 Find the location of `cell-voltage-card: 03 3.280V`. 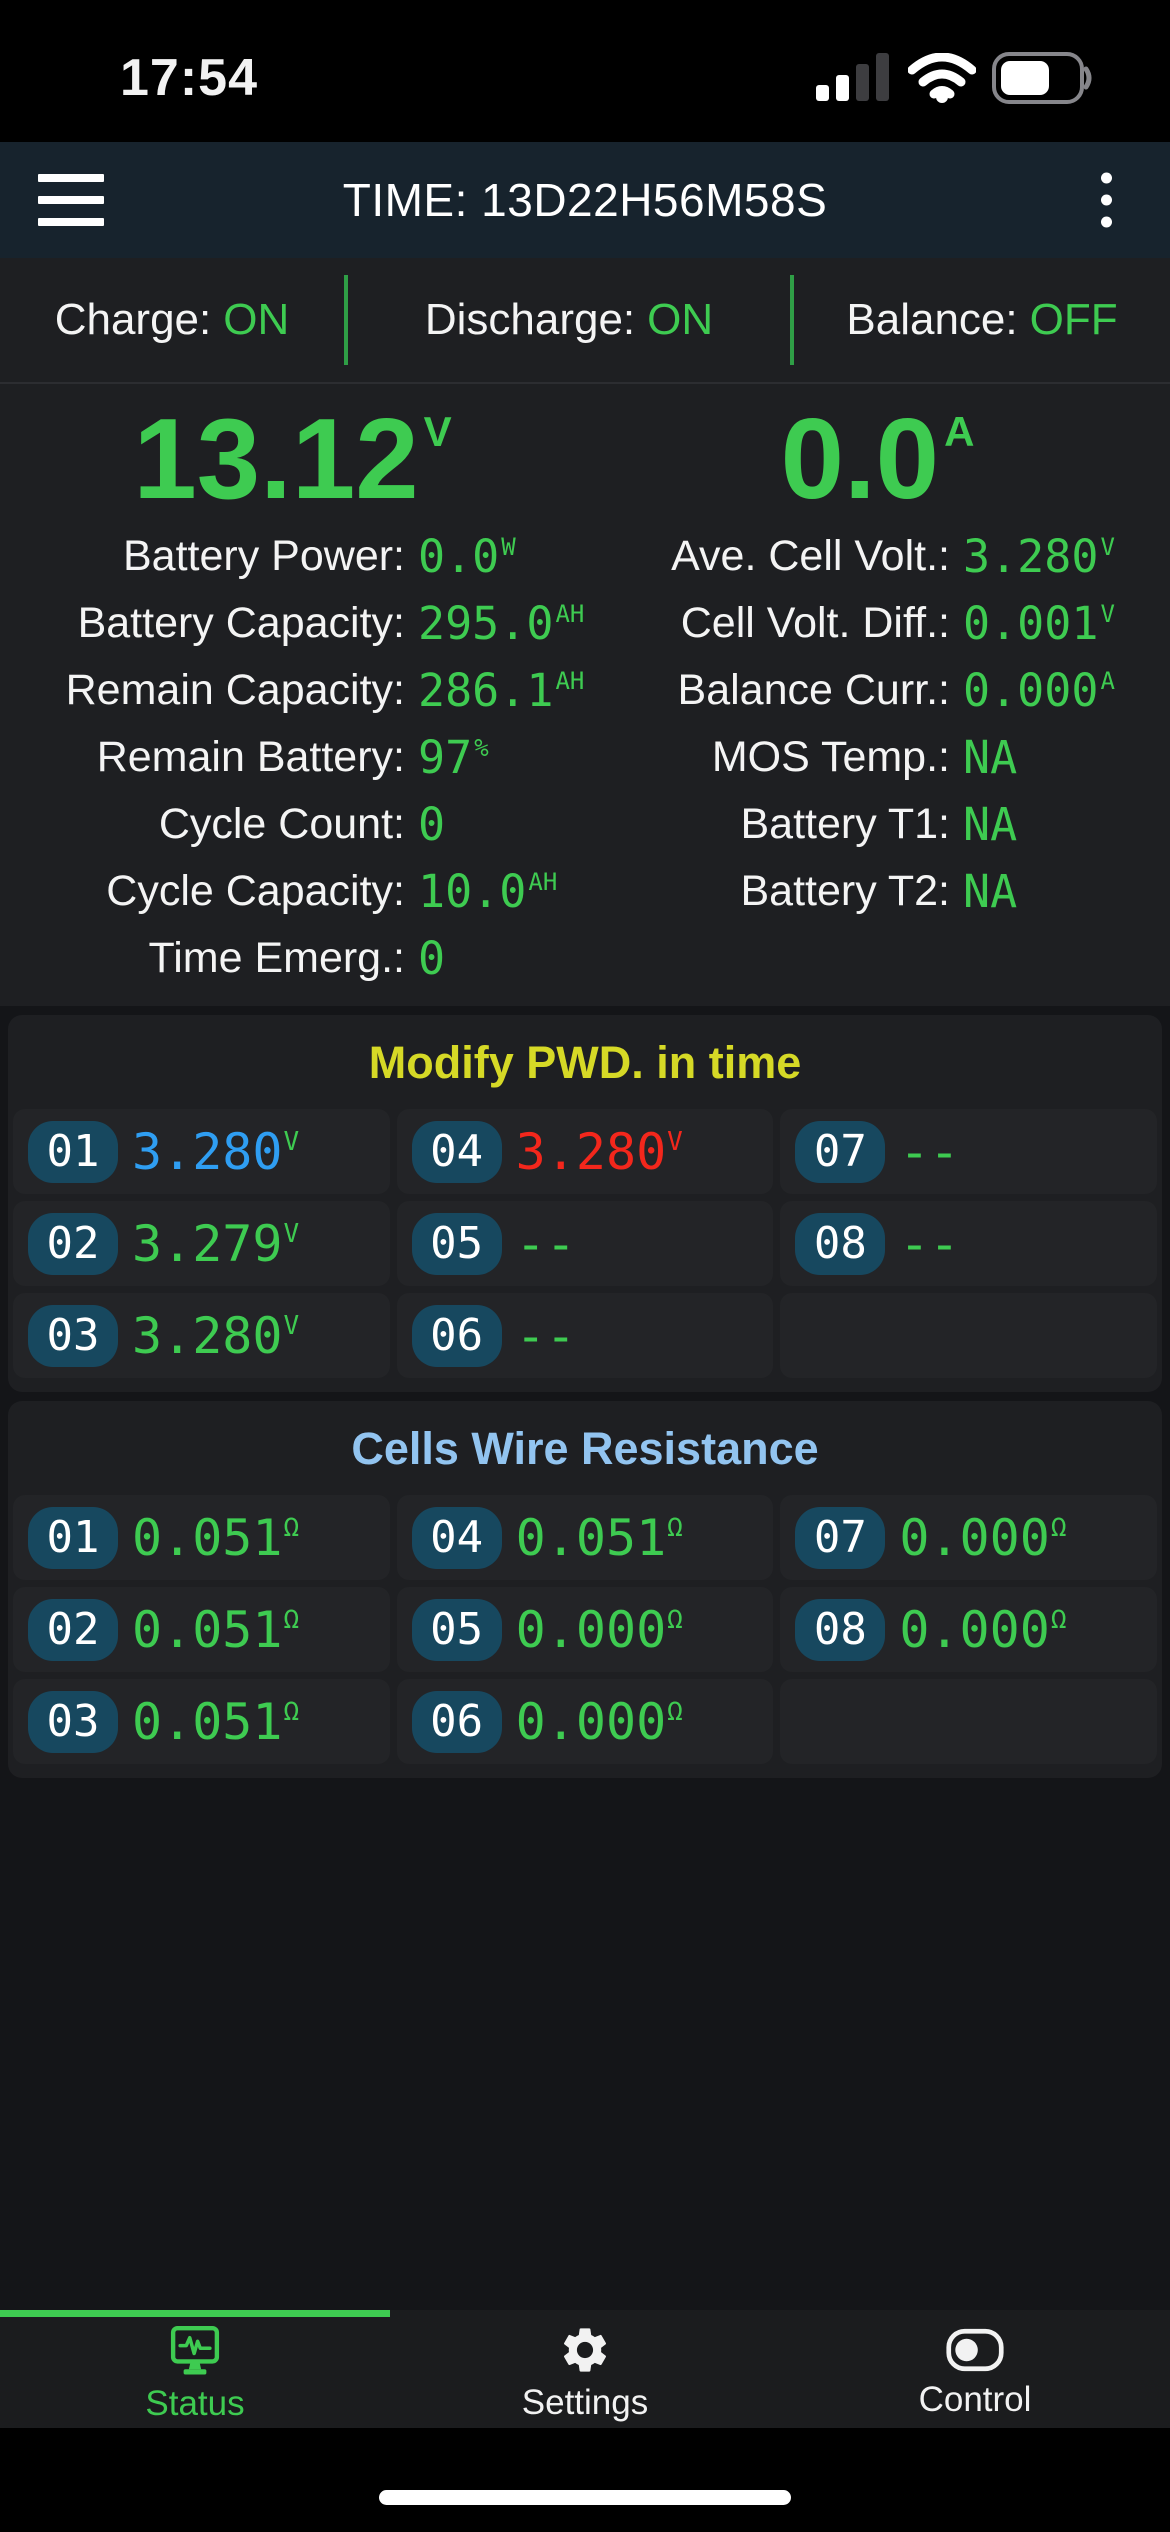

cell-voltage-card: 03 3.280V is located at coordinates (201, 1336).